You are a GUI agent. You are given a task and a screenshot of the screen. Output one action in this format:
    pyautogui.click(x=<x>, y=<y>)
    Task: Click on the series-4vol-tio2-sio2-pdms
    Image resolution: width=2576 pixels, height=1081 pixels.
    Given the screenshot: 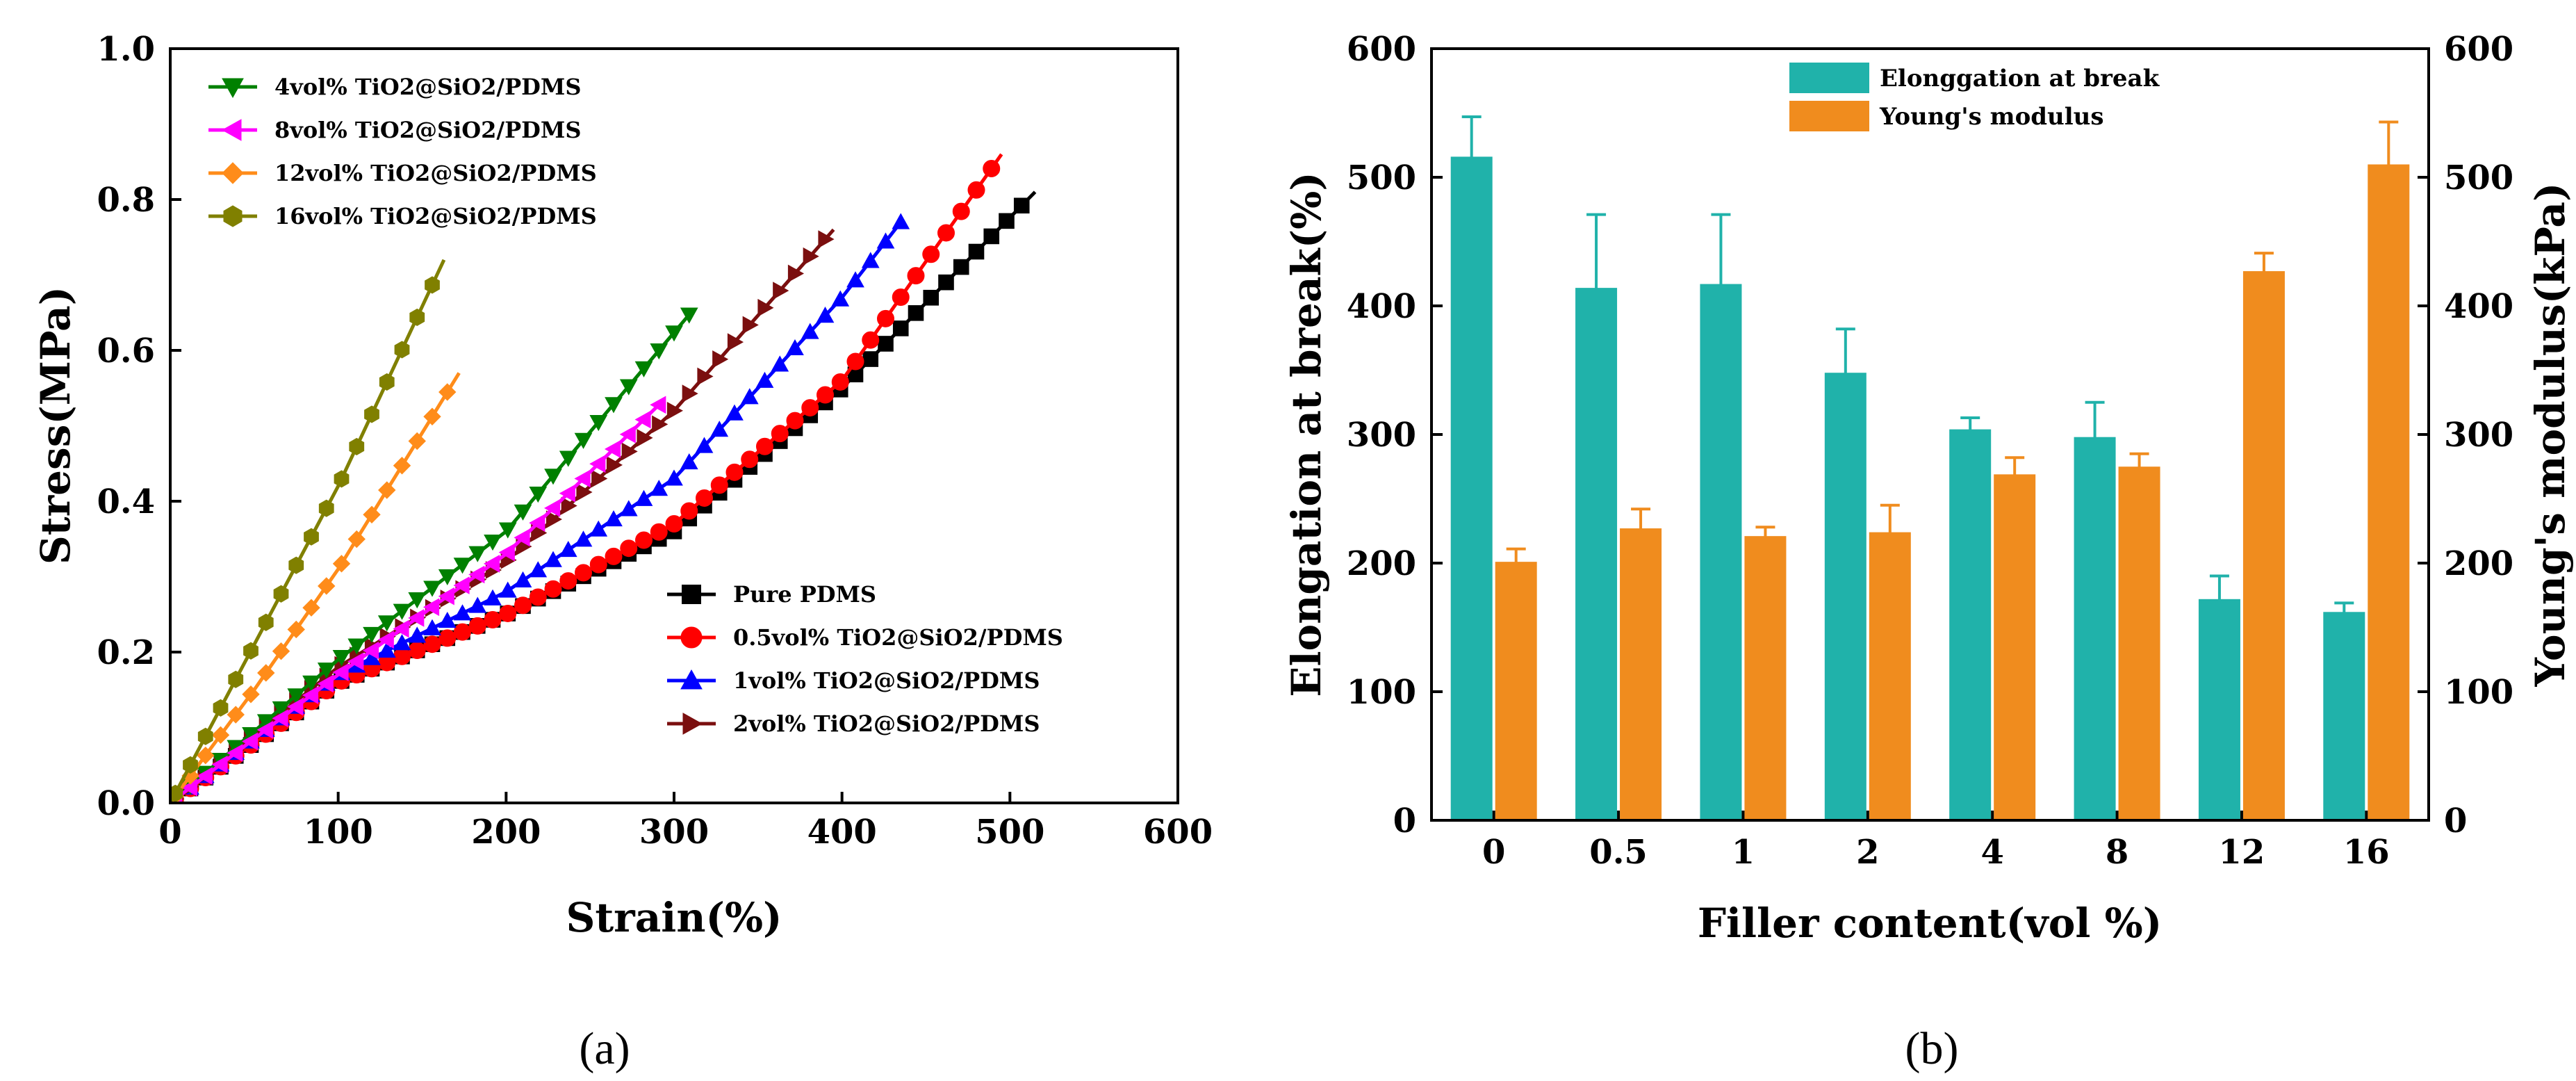 What is the action you would take?
    pyautogui.click(x=434, y=555)
    